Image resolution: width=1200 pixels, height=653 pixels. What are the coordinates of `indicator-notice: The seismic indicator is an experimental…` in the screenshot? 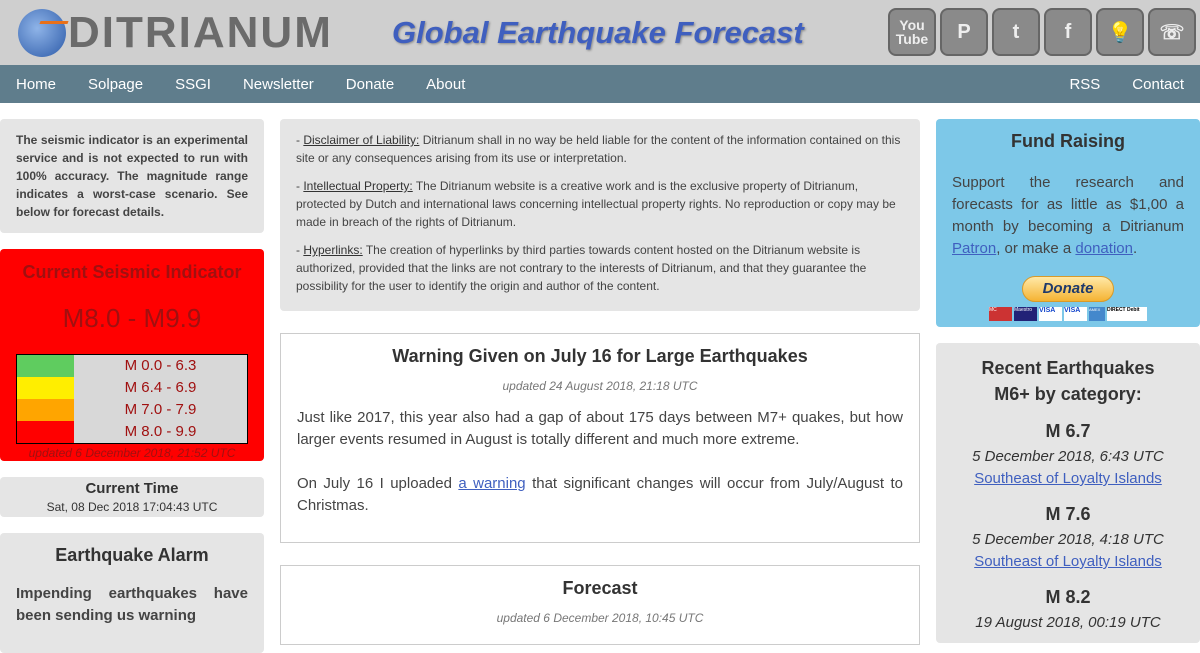 It's located at (132, 176).